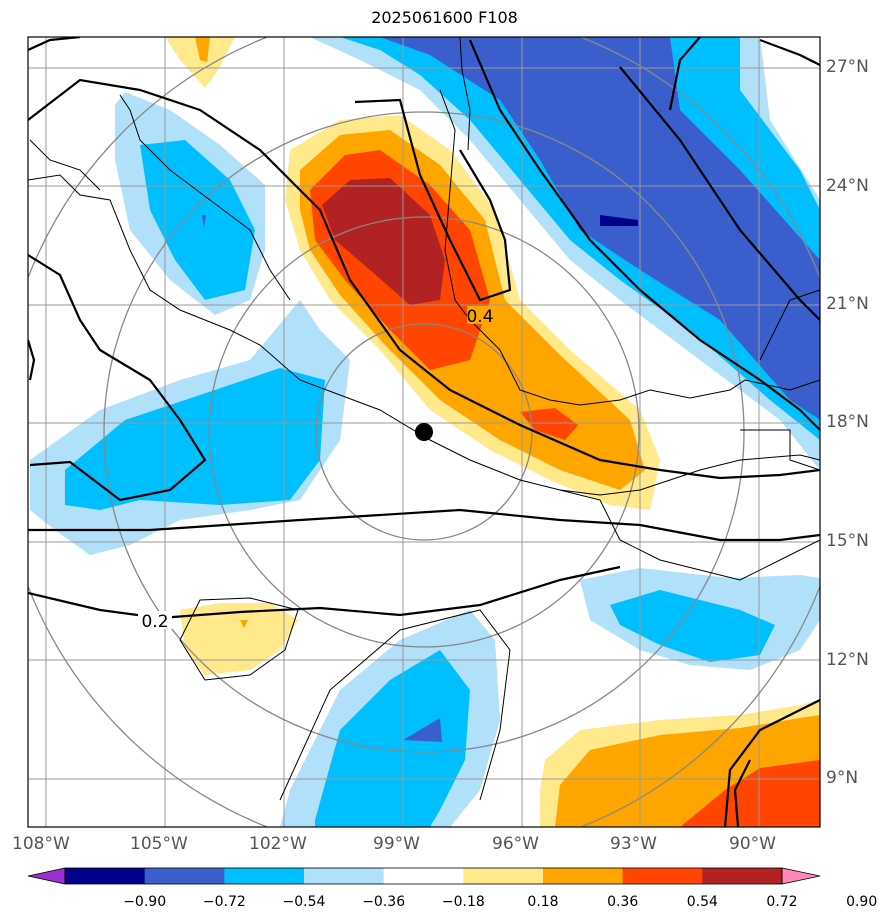  I want to click on lat-label-24n: 24°N, so click(847, 186).